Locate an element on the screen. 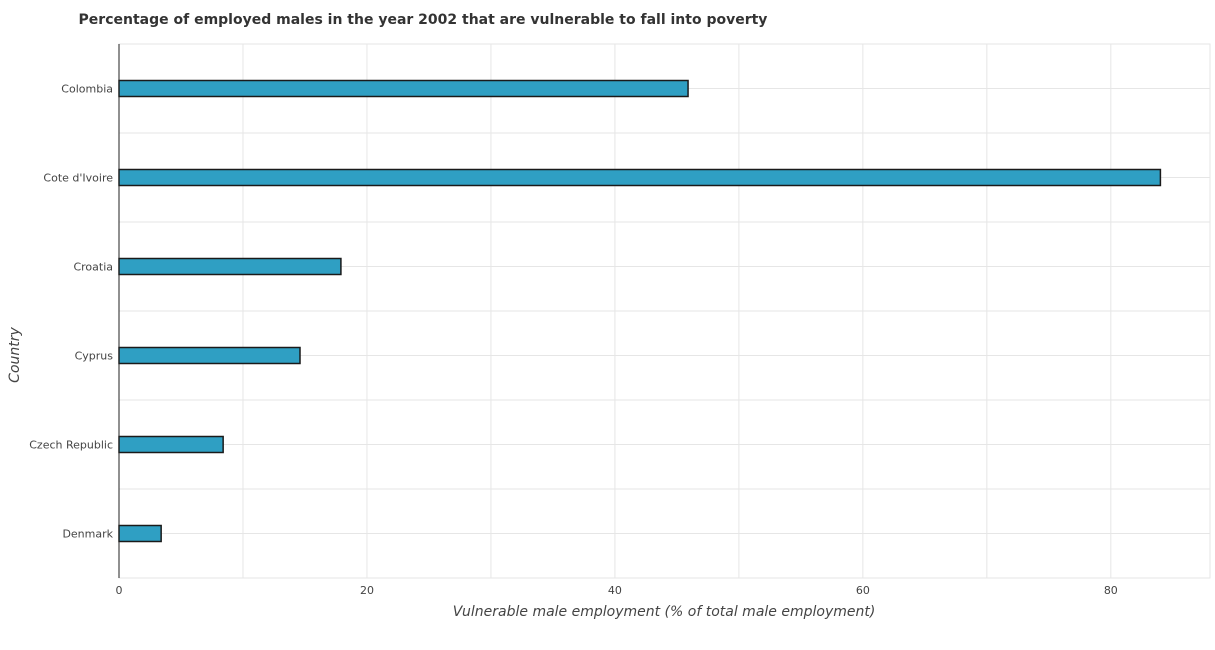  y-axis-label: Country is located at coordinates (15, 354).